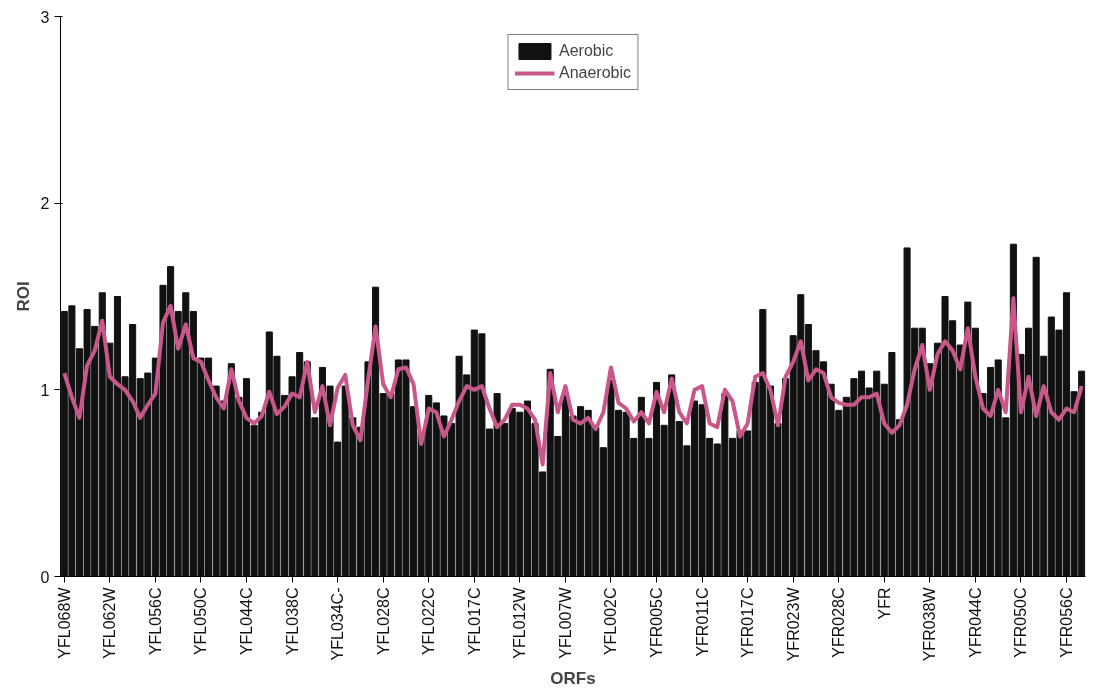  Describe the element at coordinates (884, 603) in the screenshot. I see `x-tick-label: YFR` at that location.